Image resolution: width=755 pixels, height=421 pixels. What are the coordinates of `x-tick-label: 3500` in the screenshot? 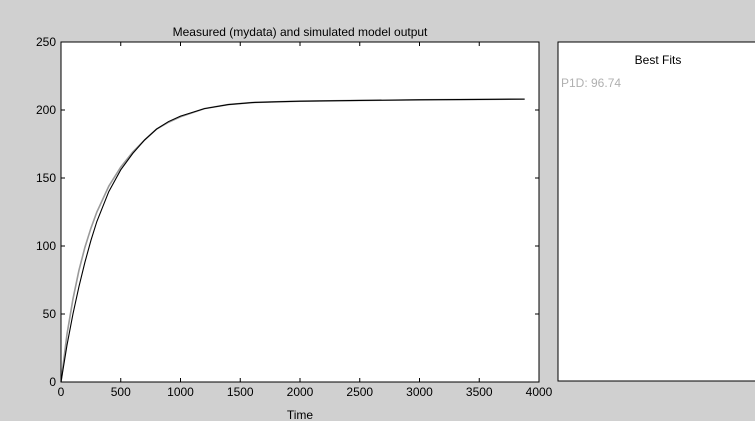 It's located at (479, 392).